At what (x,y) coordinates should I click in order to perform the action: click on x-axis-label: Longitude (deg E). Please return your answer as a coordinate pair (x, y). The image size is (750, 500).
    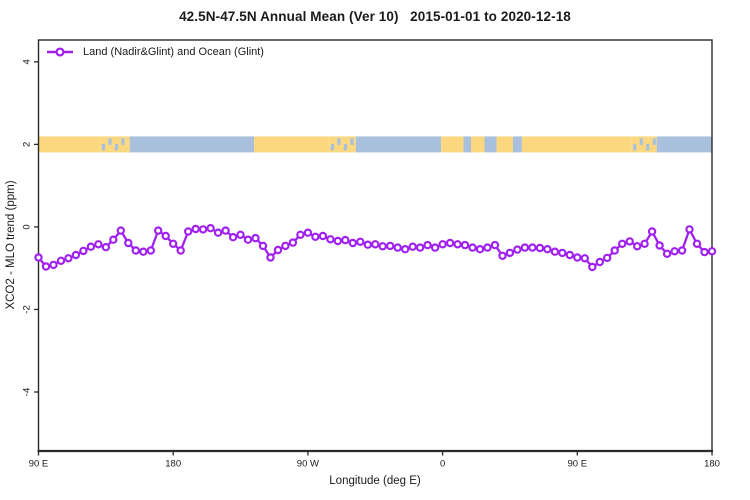
    Looking at the image, I should click on (375, 481).